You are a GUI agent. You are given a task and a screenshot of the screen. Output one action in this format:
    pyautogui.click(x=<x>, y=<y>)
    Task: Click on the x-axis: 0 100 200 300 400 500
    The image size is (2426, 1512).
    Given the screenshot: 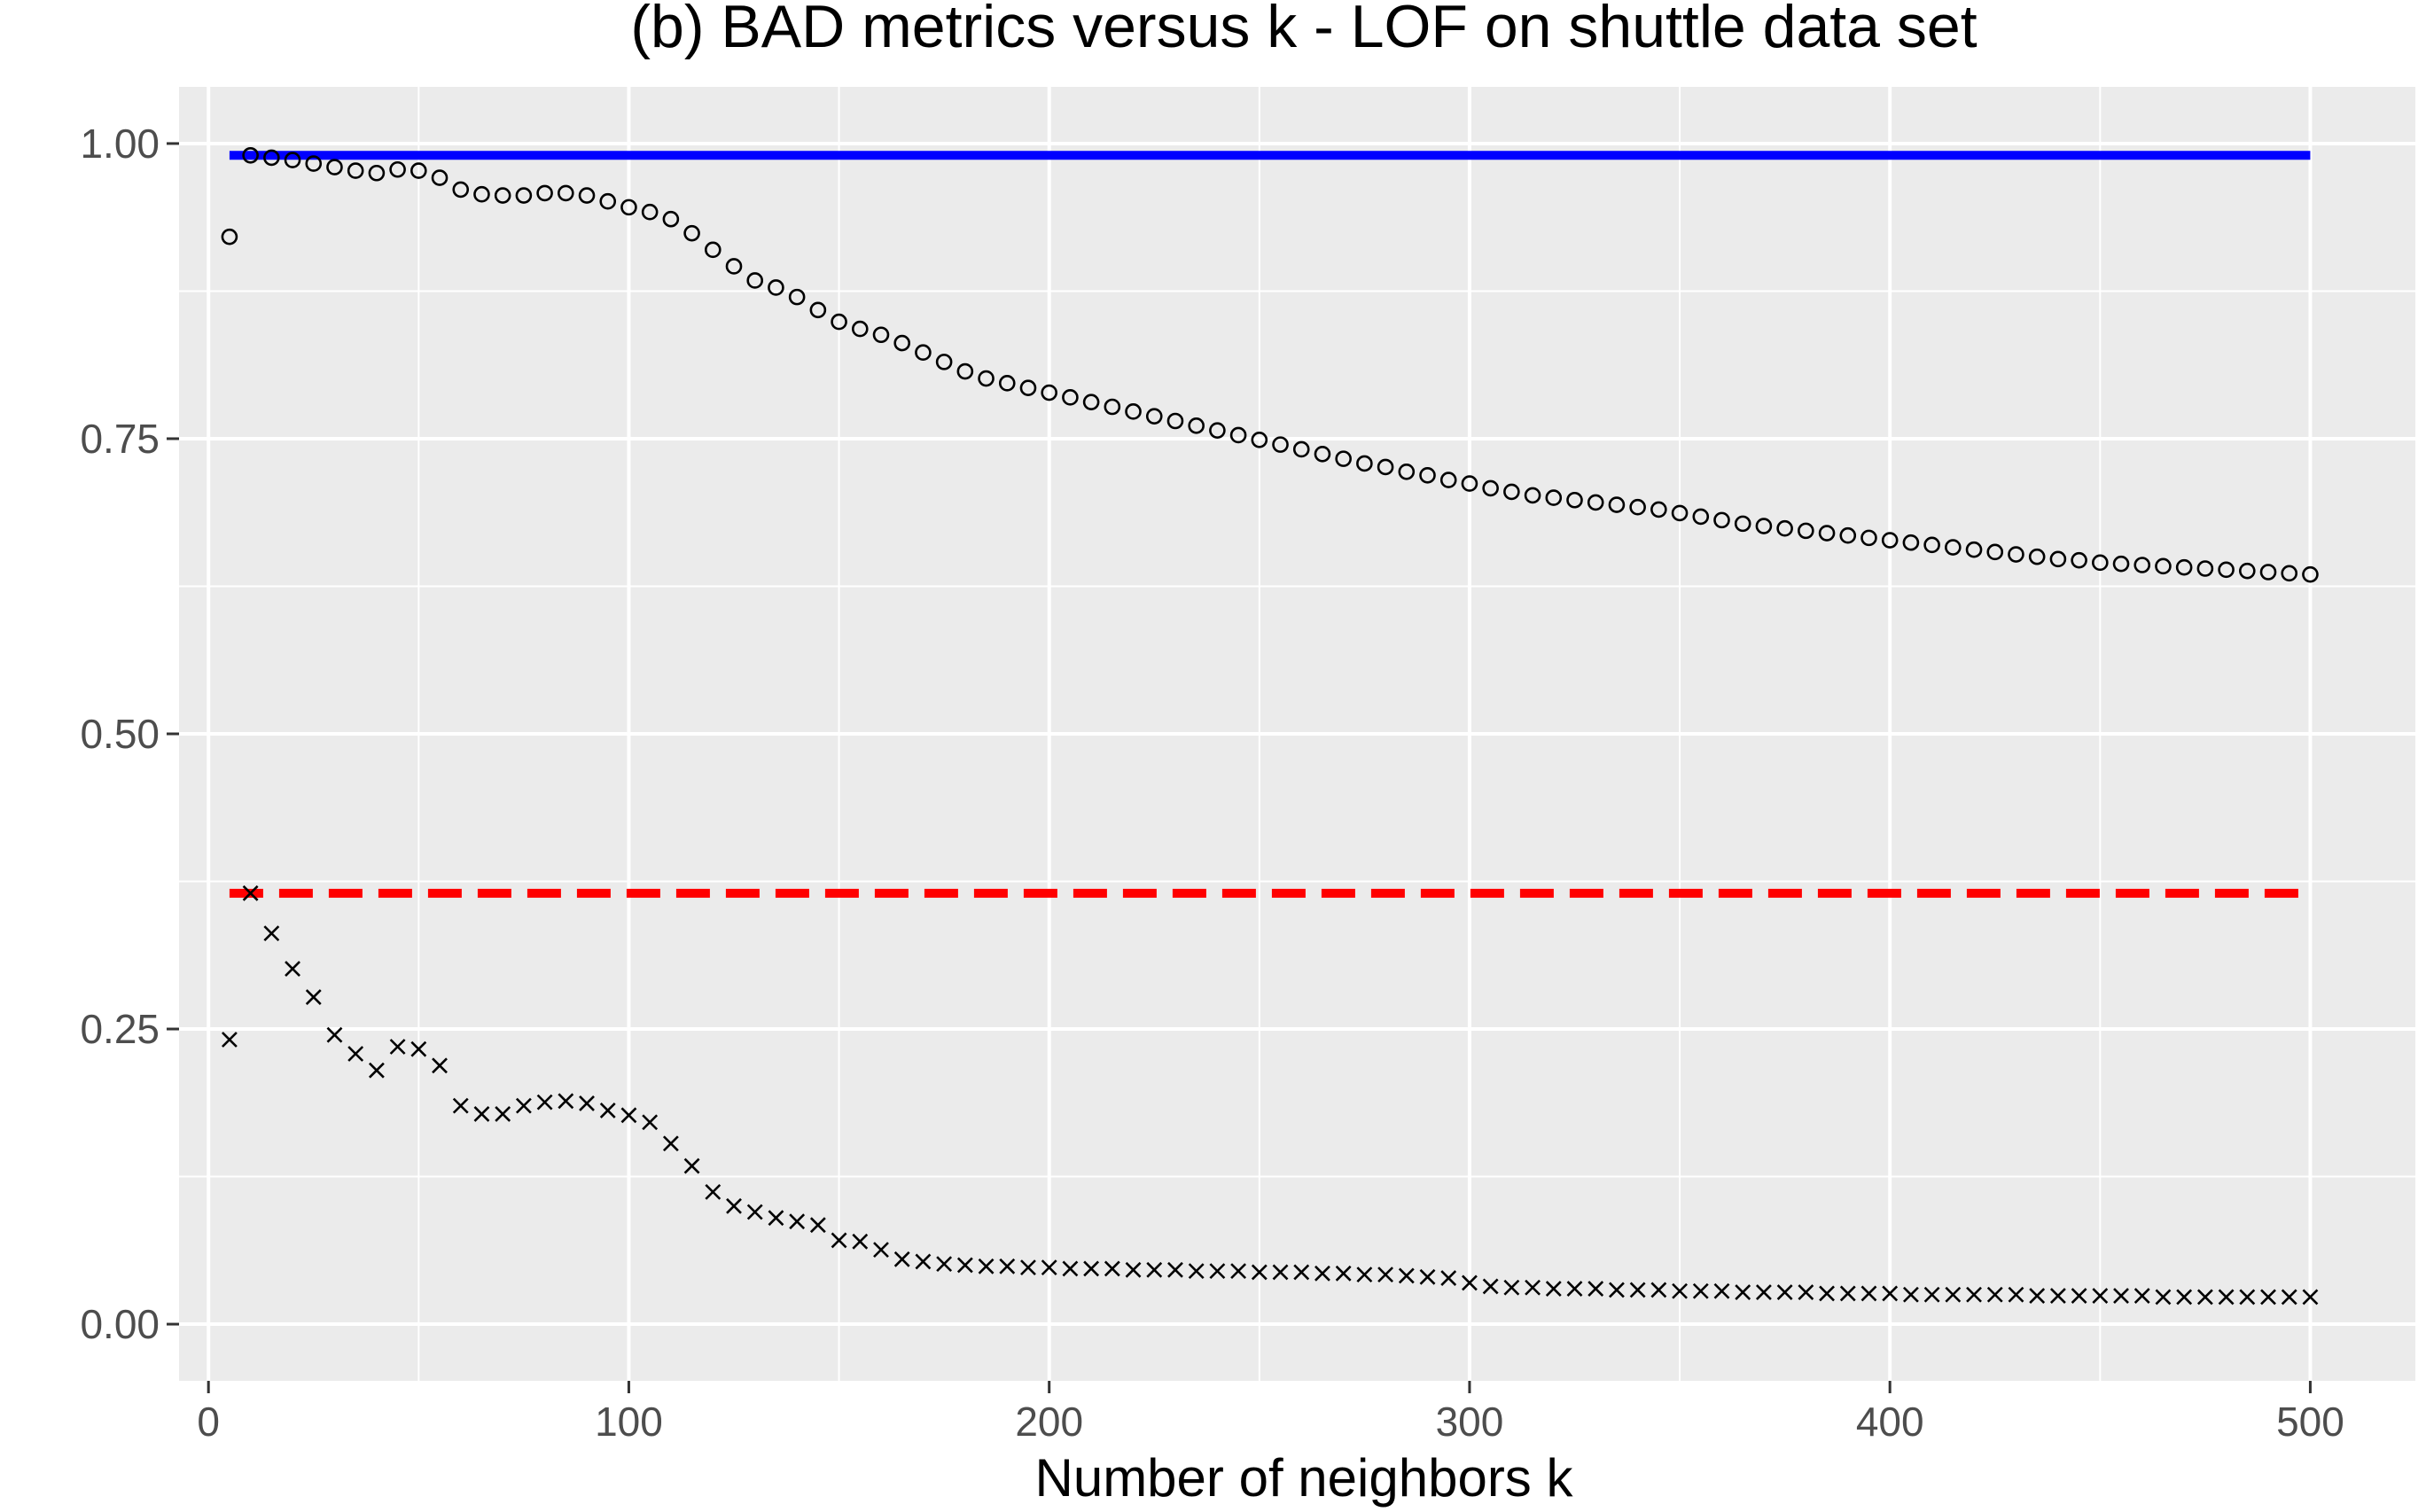 What is the action you would take?
    pyautogui.click(x=1271, y=1413)
    